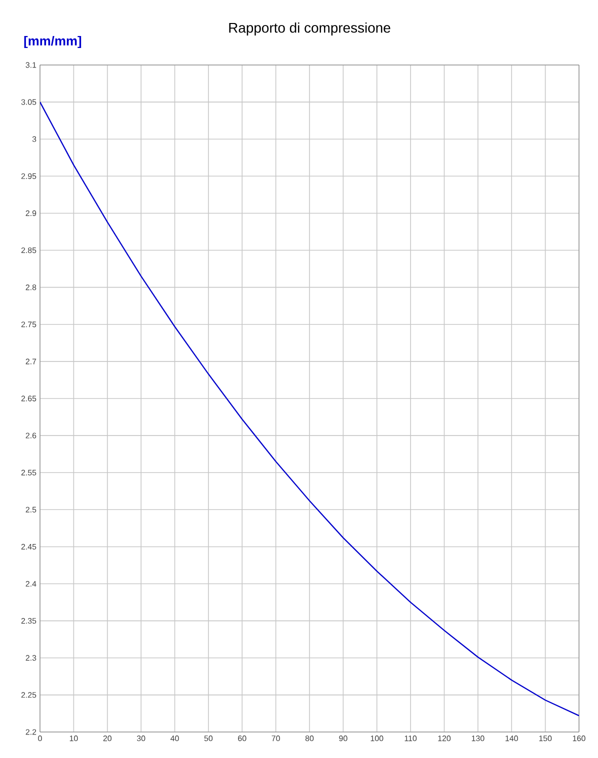 The image size is (598, 758). I want to click on y-axis-title: [mm/mm], so click(53, 42).